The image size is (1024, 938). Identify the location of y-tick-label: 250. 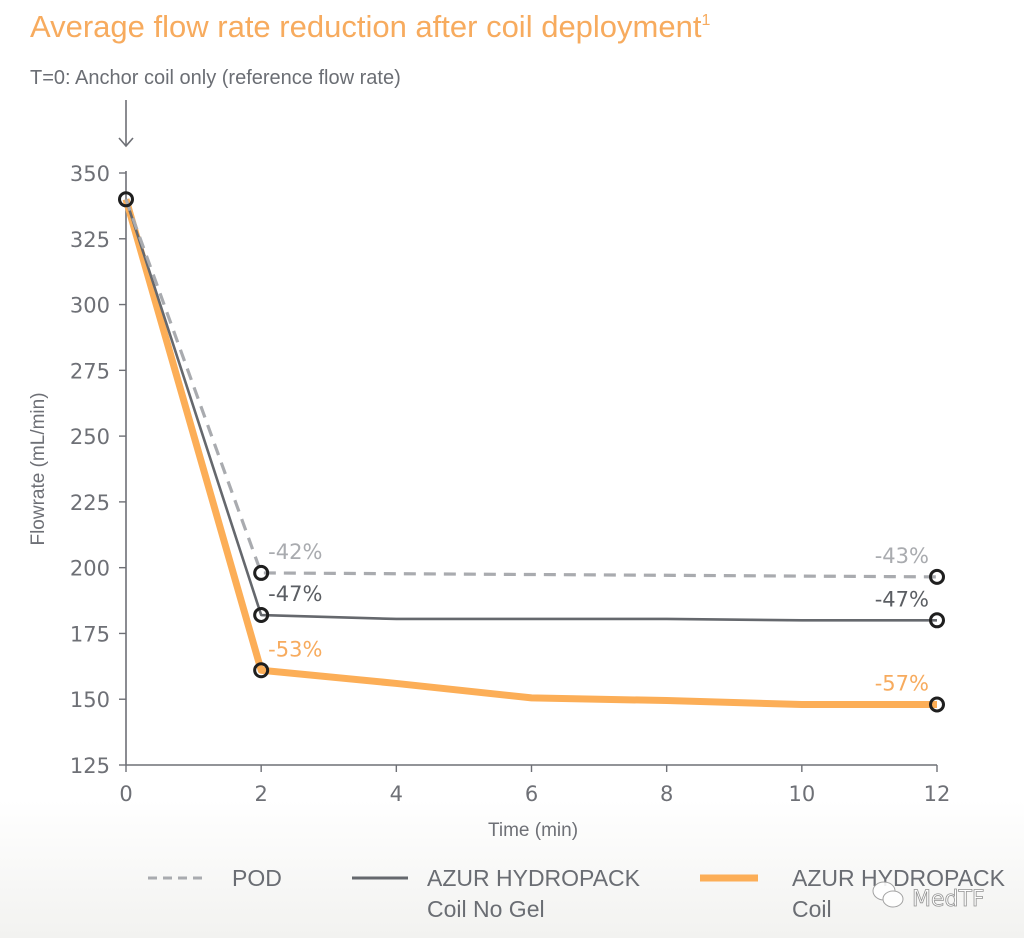
(90, 437).